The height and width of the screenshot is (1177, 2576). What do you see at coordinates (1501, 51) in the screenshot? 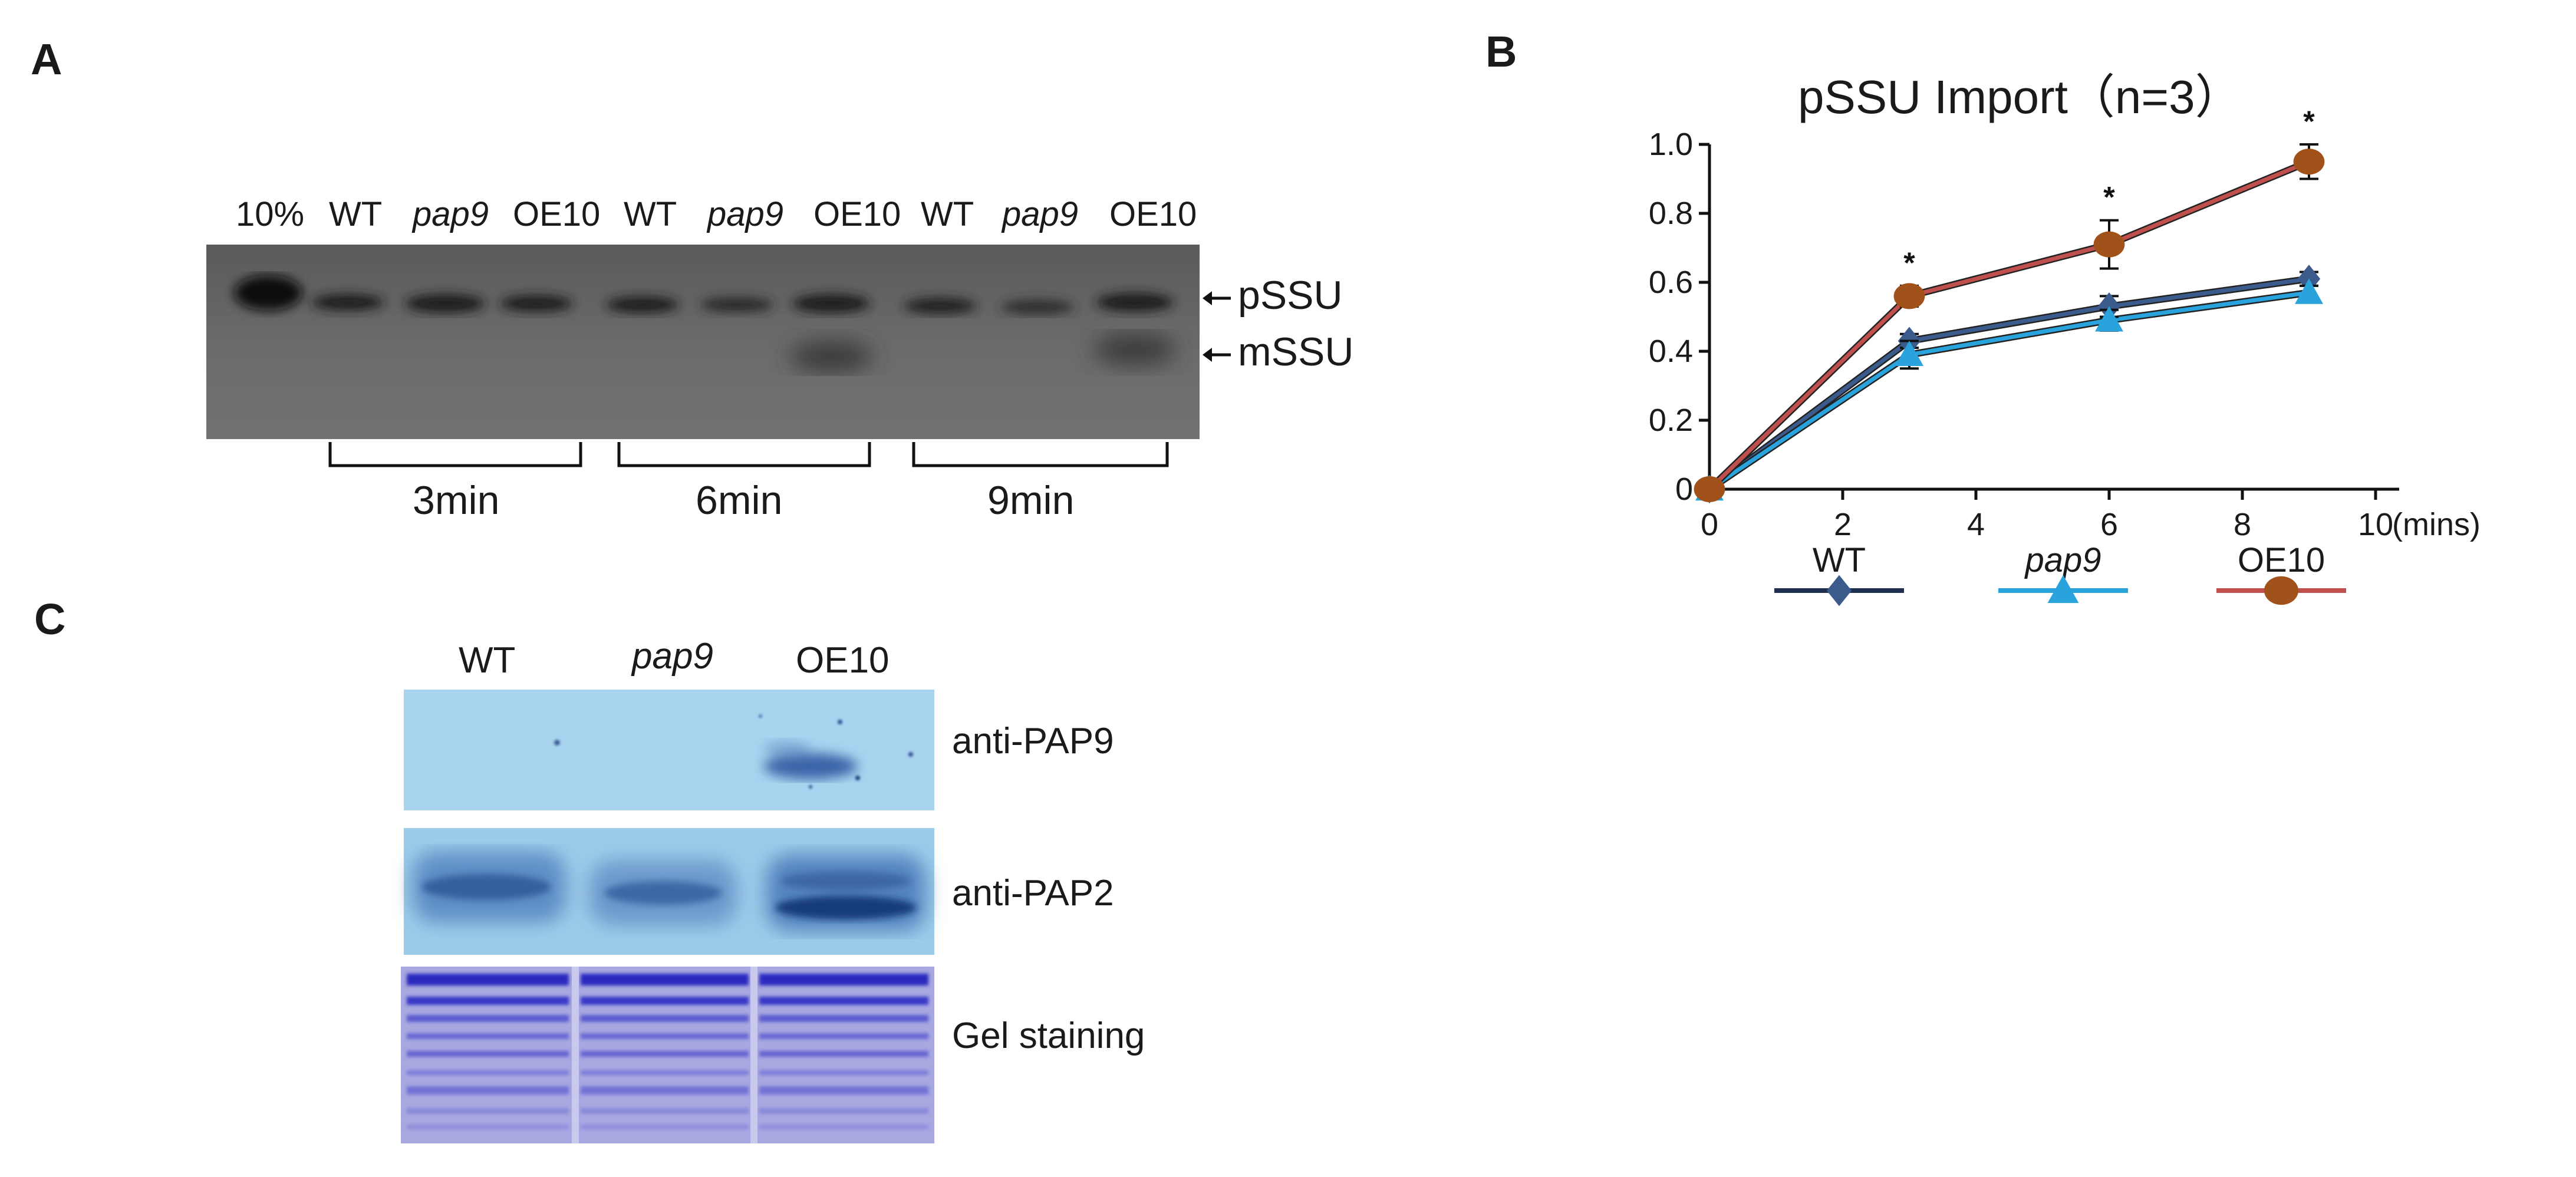
I see `panel-b-label: B` at bounding box center [1501, 51].